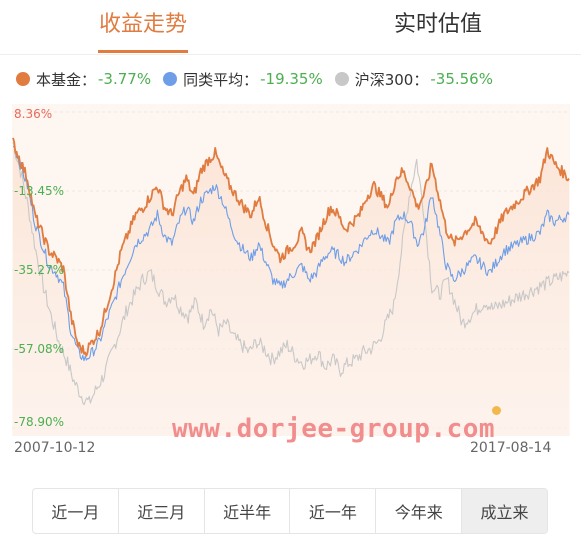  Describe the element at coordinates (290, 27) in the screenshot. I see `tab-bar: 收益走势 实时估值` at that location.